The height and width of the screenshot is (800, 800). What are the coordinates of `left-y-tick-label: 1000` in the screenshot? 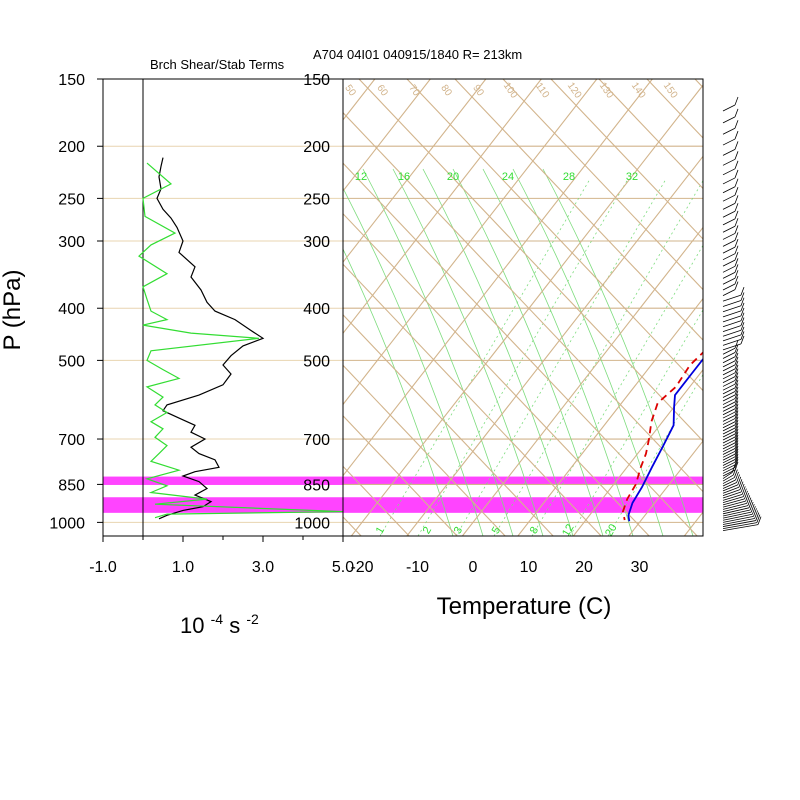 It's located at (67, 523).